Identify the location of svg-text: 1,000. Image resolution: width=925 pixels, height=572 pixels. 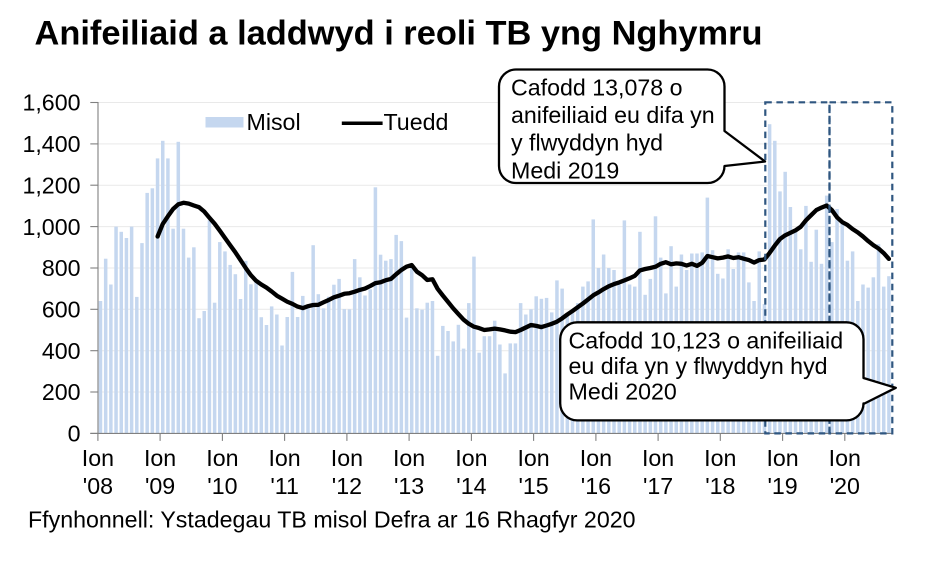
(51, 227).